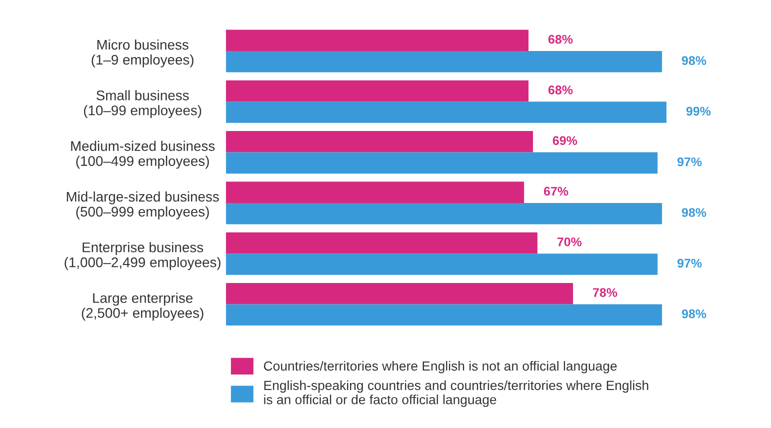  I want to click on legend-label: Countries/territories where English is not an official language, so click(440, 367).